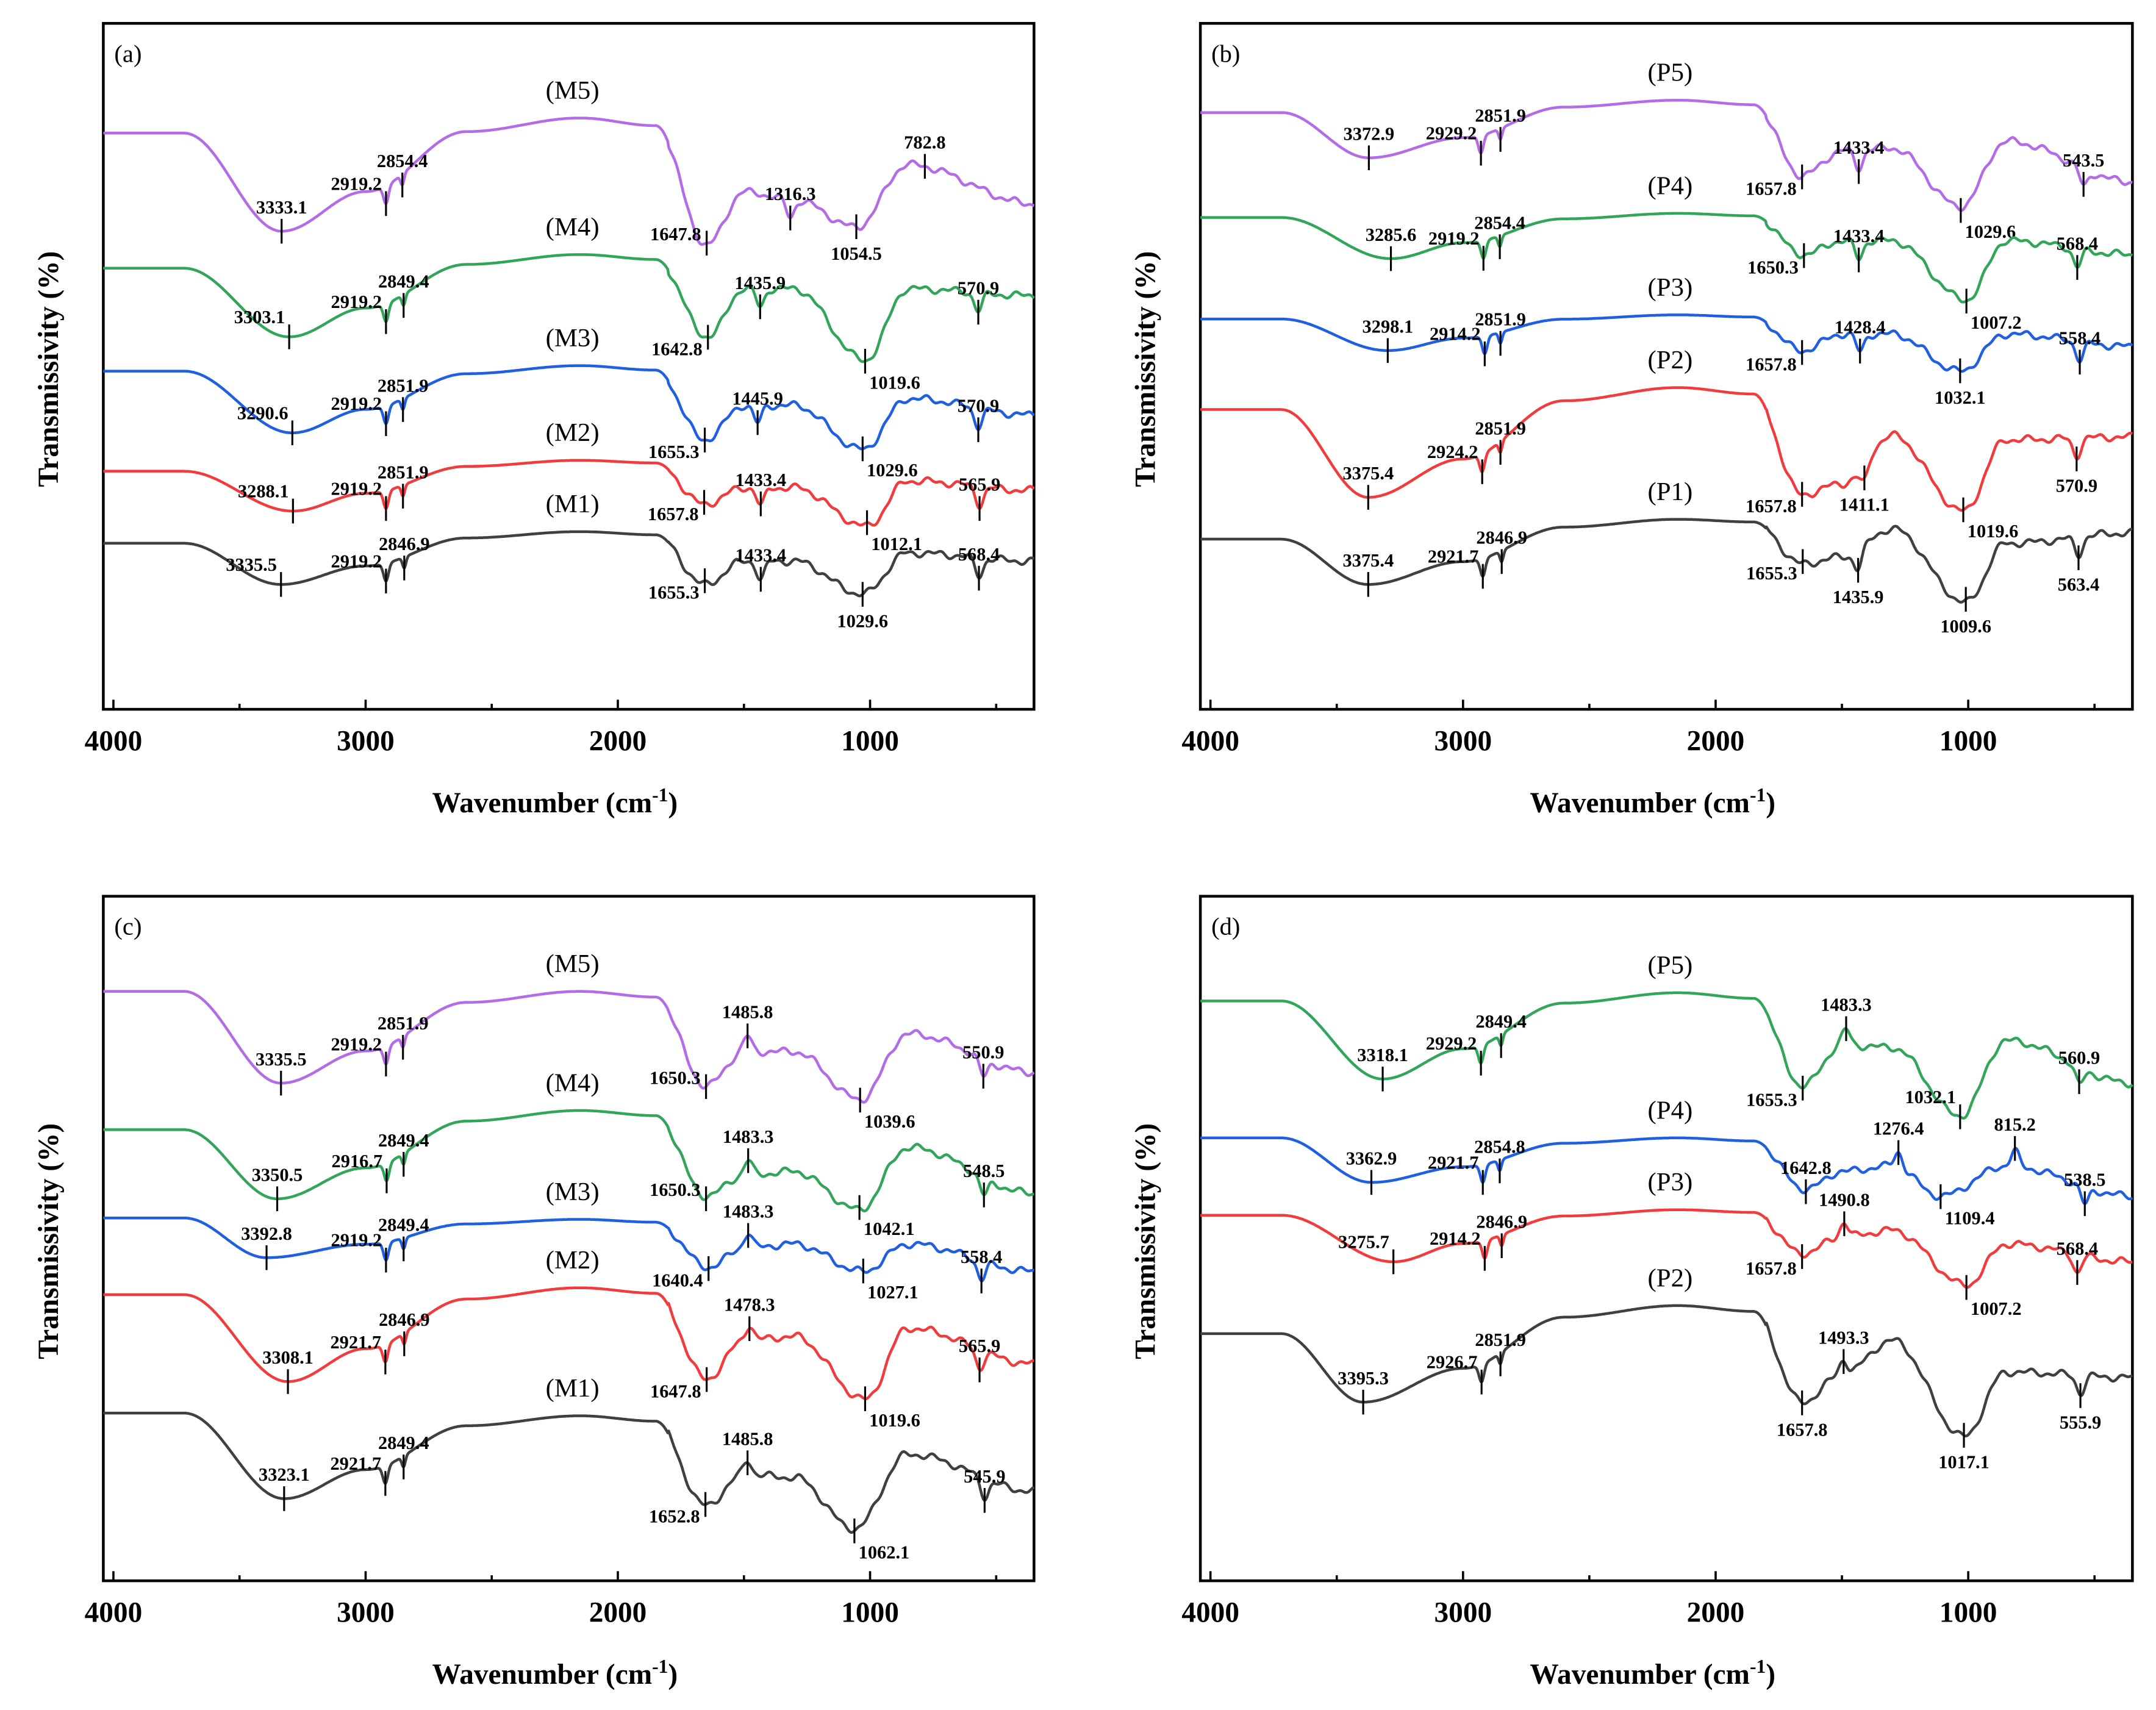 The width and height of the screenshot is (2156, 1710). Describe the element at coordinates (677, 1280) in the screenshot. I see `peak-label: 1640.4` at that location.